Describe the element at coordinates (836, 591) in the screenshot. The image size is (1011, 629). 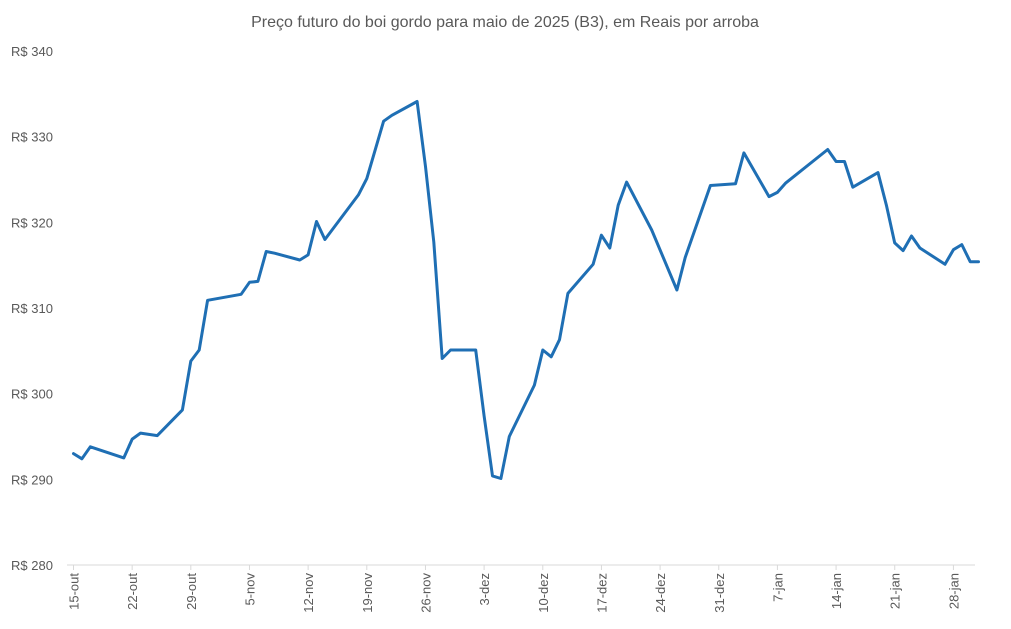
I see `x-tick-label: 14-jan` at that location.